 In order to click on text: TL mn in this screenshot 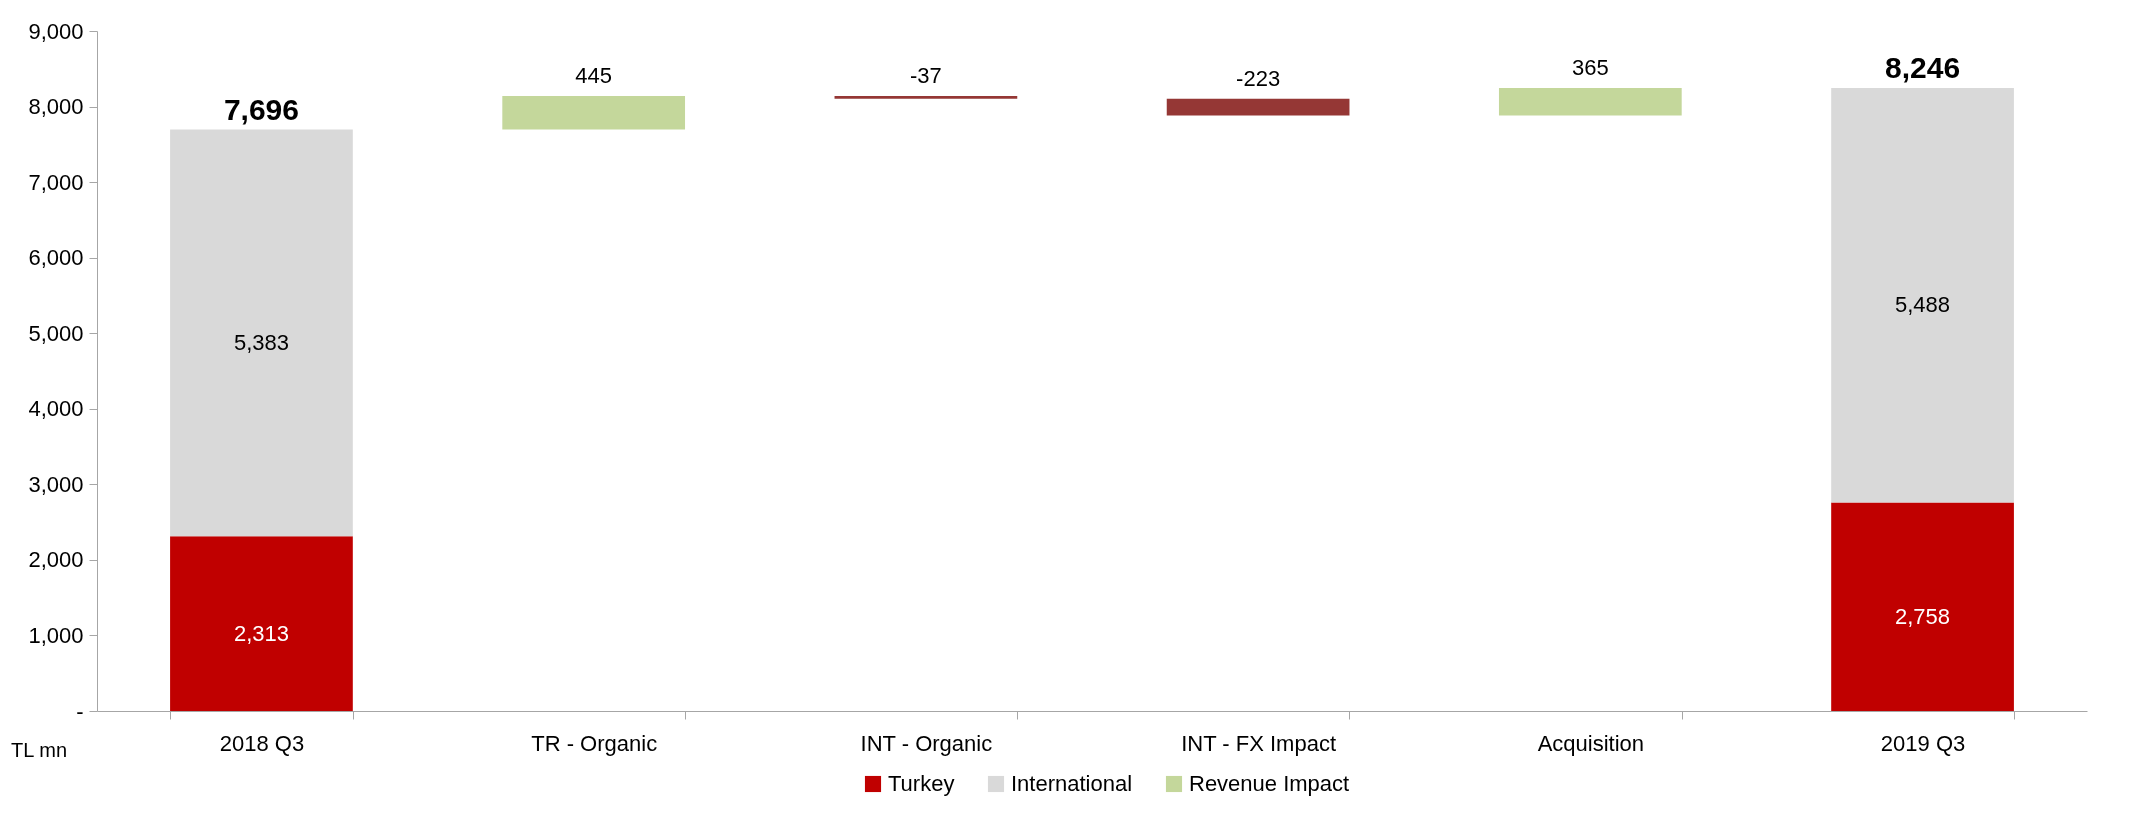, I will do `click(39, 750)`.